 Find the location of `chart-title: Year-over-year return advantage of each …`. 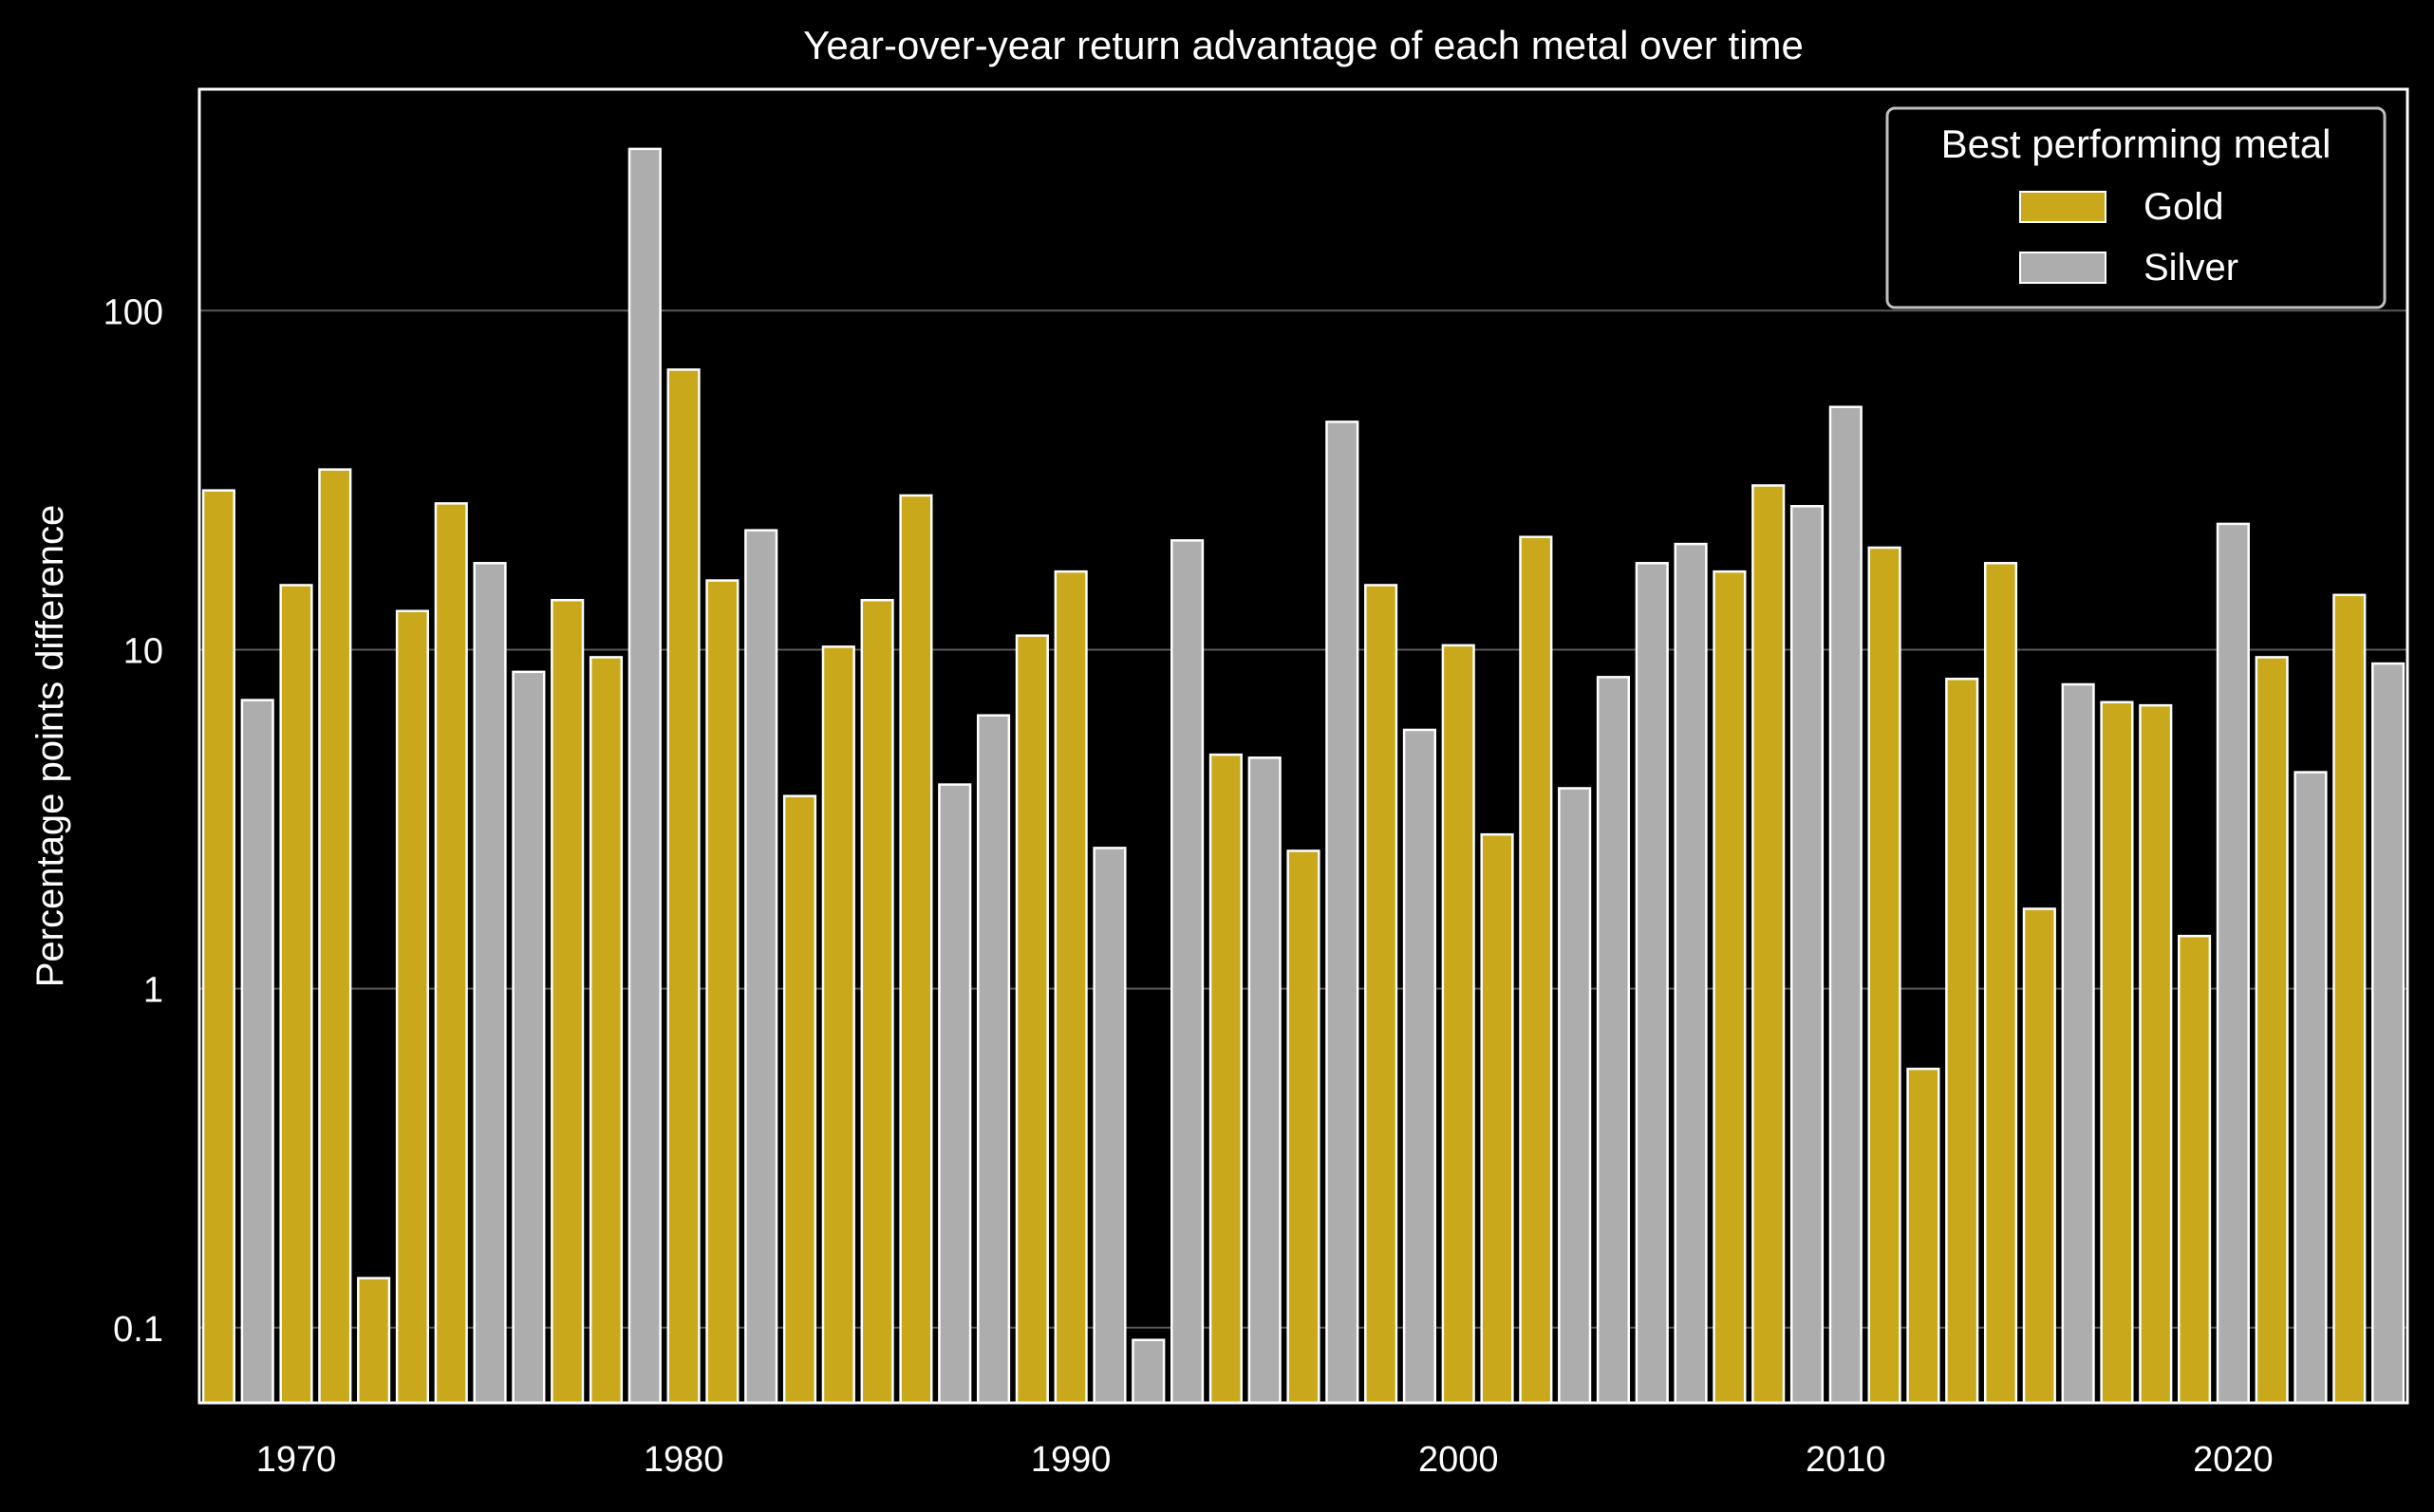

chart-title: Year-over-year return advantage of each … is located at coordinates (1304, 45).